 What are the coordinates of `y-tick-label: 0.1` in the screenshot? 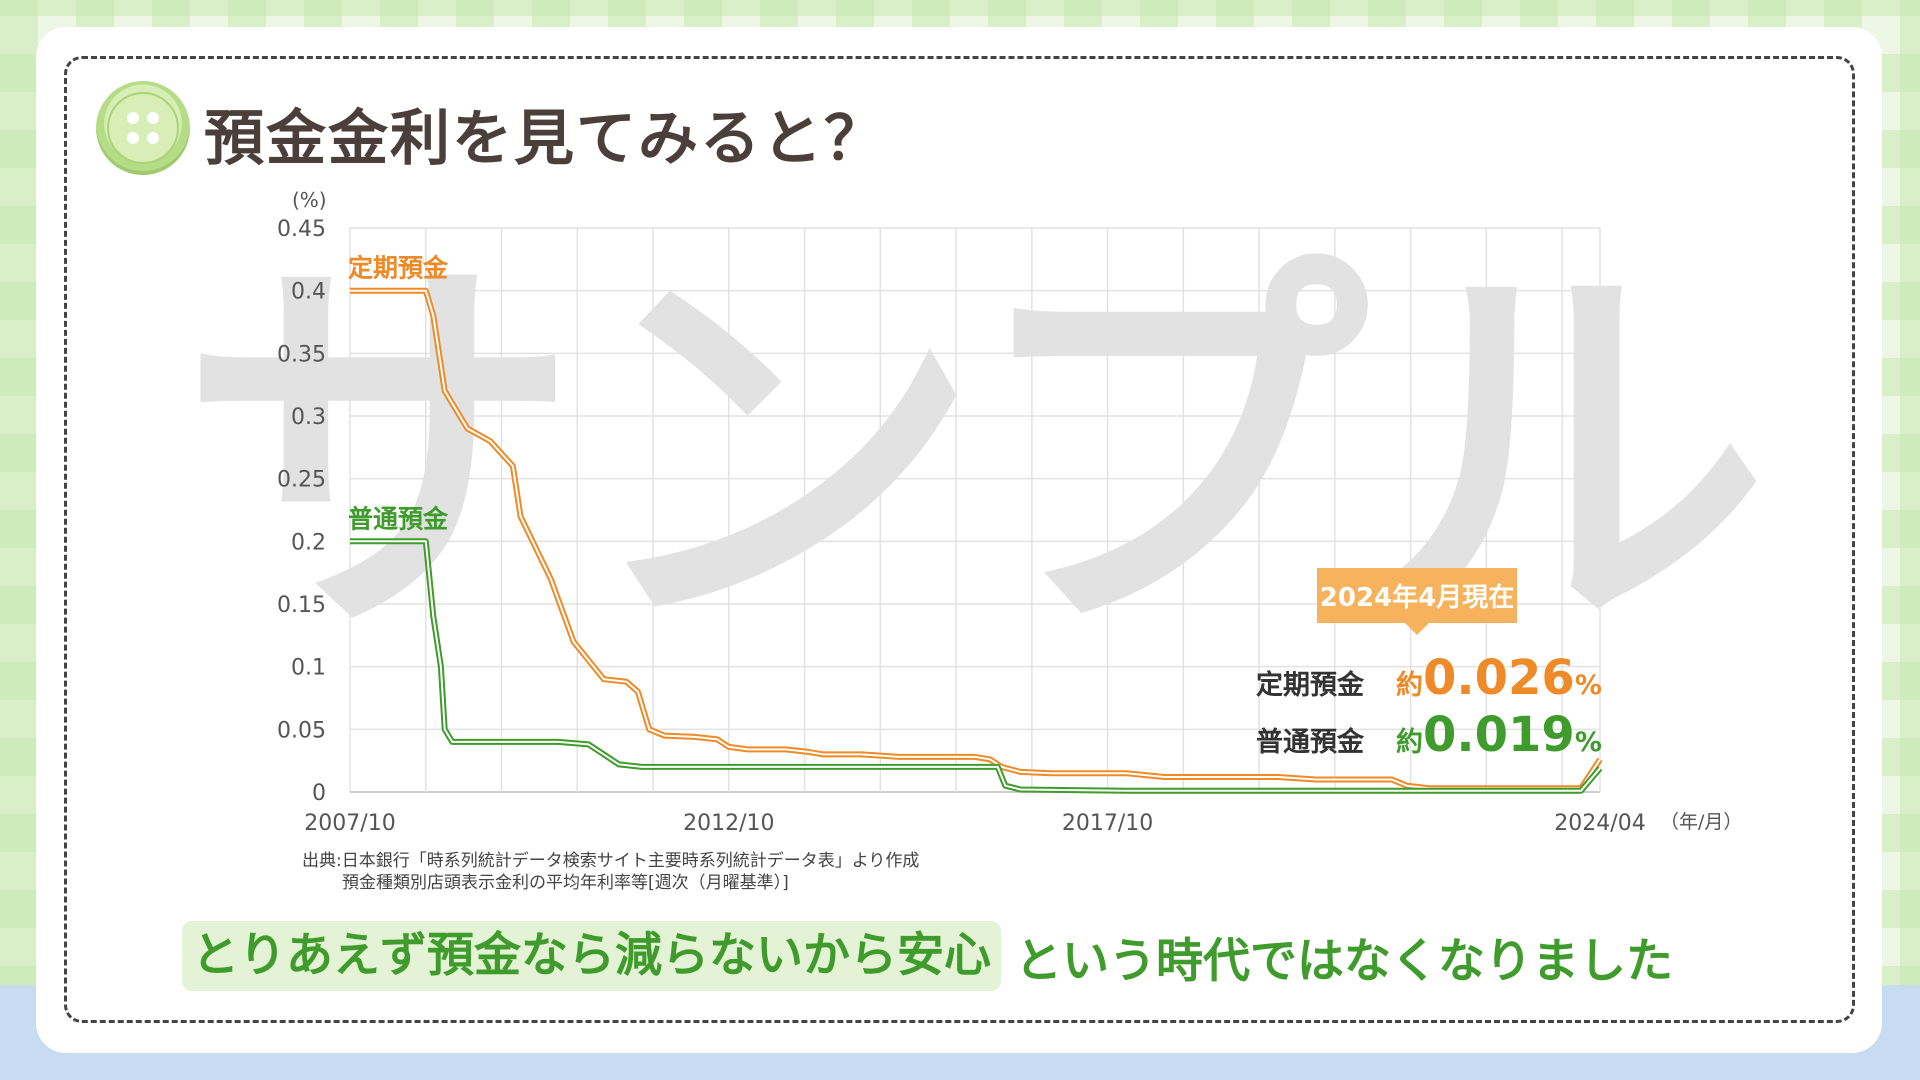 It's located at (308, 668).